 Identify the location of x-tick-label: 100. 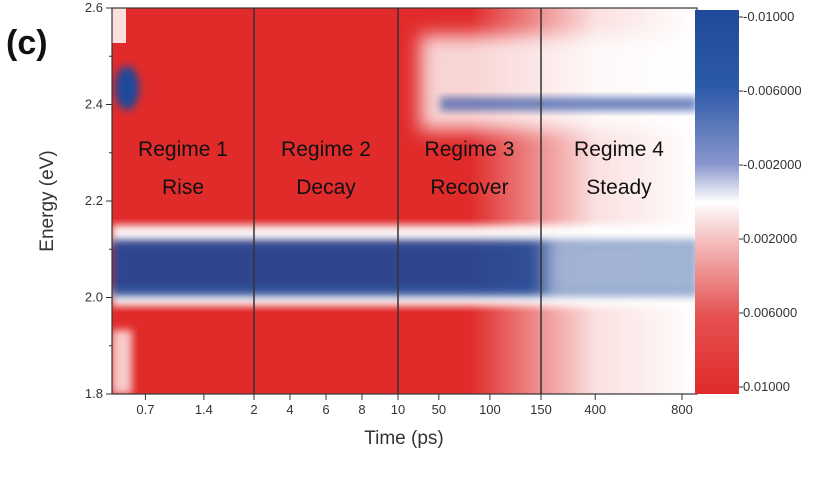
(490, 409).